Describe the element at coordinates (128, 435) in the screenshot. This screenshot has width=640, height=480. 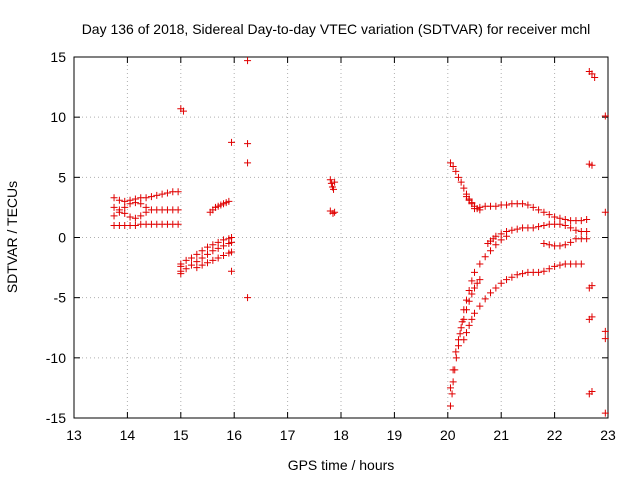
I see `x-tick-label: 14` at that location.